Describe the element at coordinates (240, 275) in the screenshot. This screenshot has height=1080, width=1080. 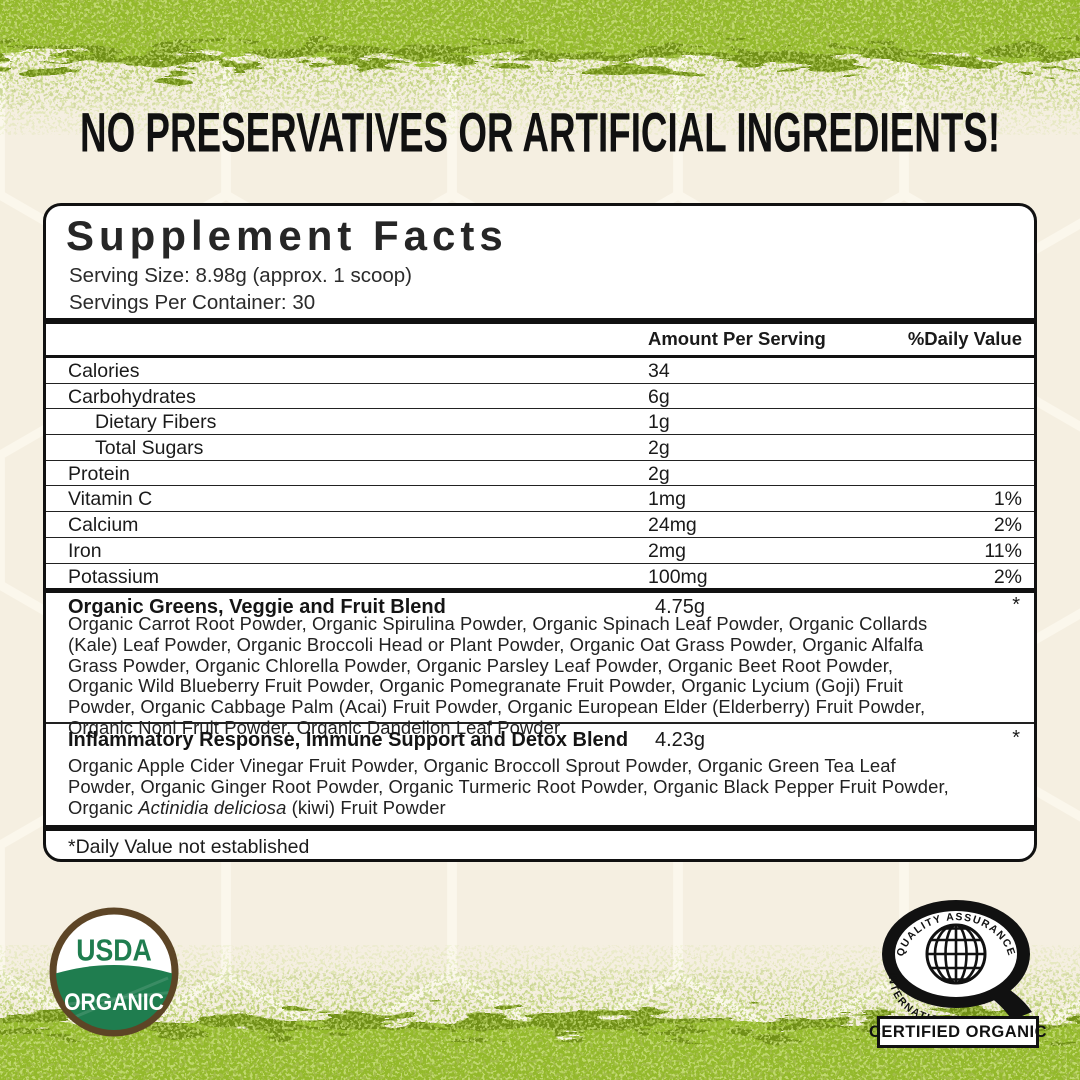
I see `serving-size: Serving Size: 8.98g (approx. 1 scoop)` at that location.